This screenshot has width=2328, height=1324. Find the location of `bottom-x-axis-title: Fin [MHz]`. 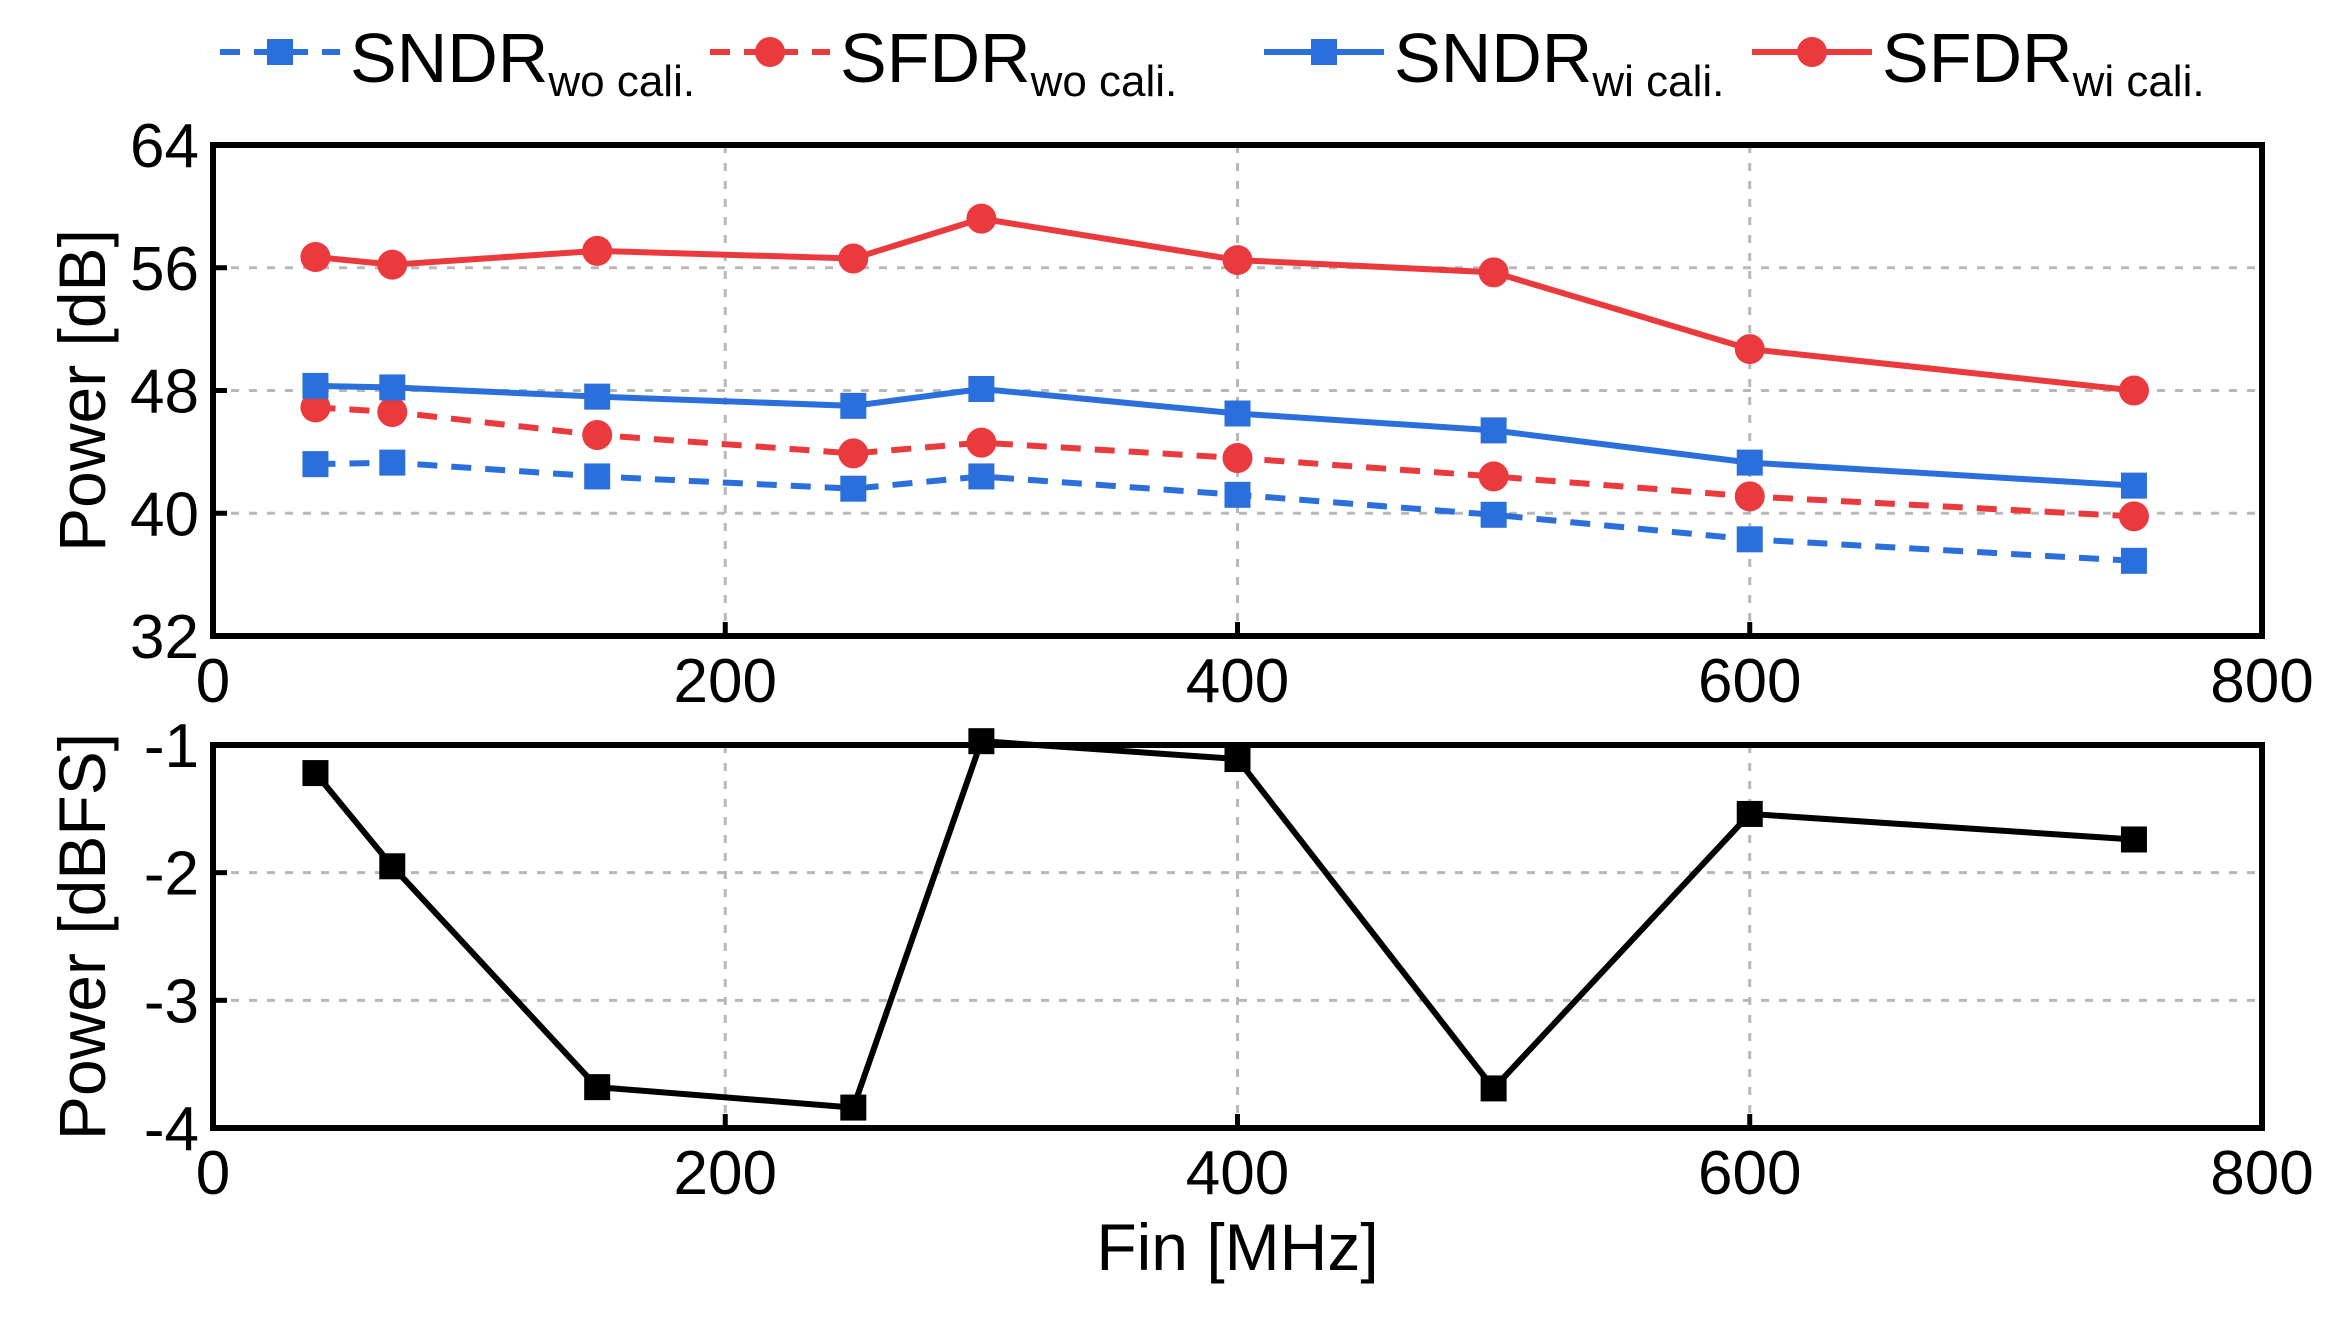

bottom-x-axis-title: Fin [MHz] is located at coordinates (1237, 1247).